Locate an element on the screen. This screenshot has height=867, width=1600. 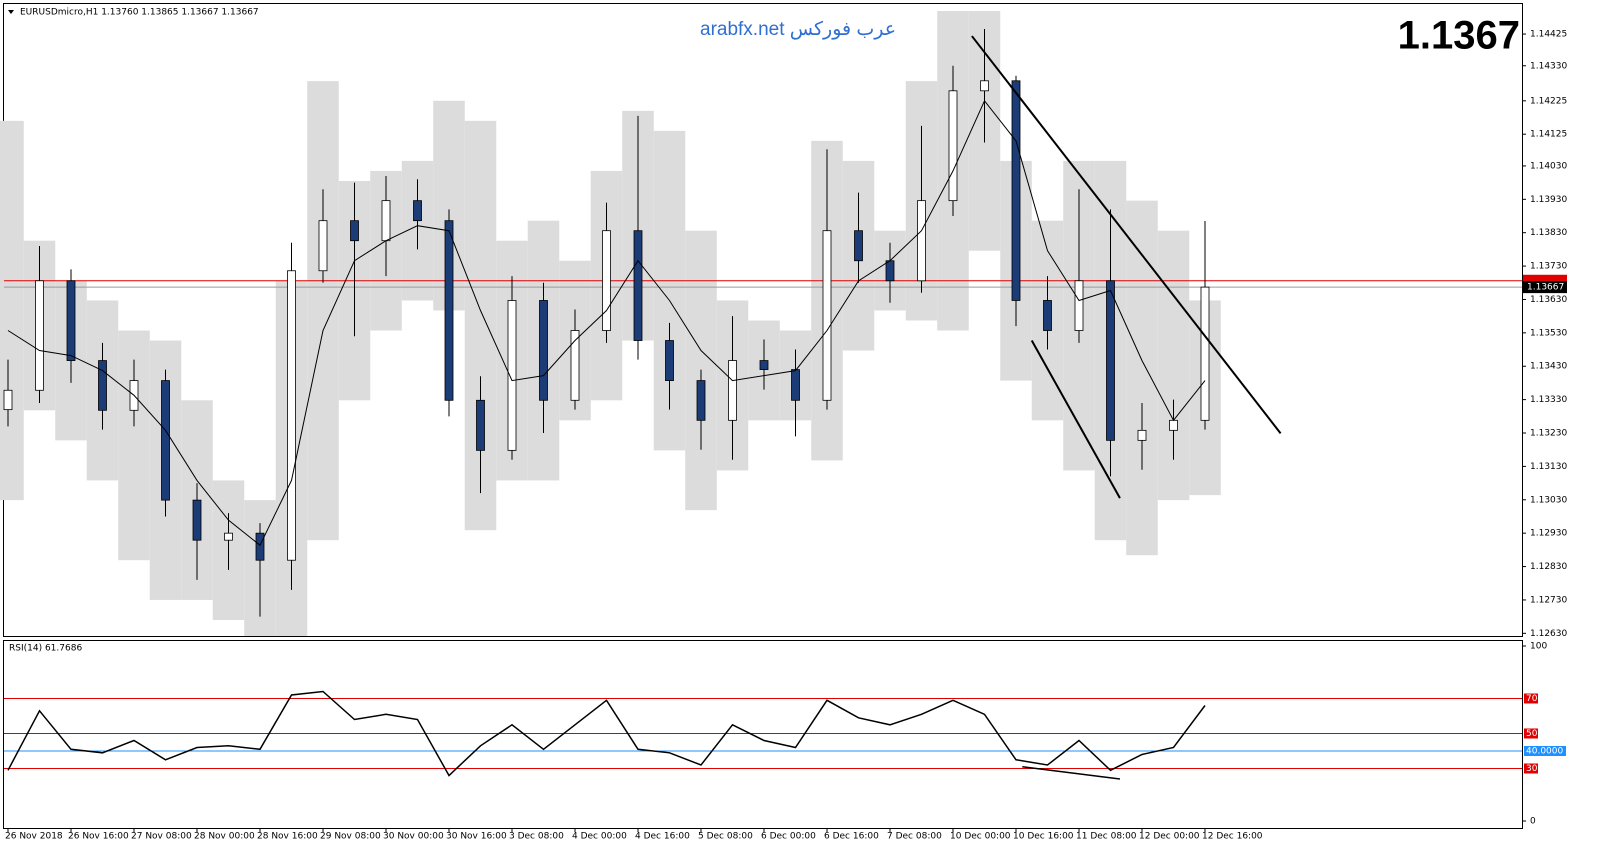
x-tick-label: 4 Dec 00:00 is located at coordinates (599, 837).